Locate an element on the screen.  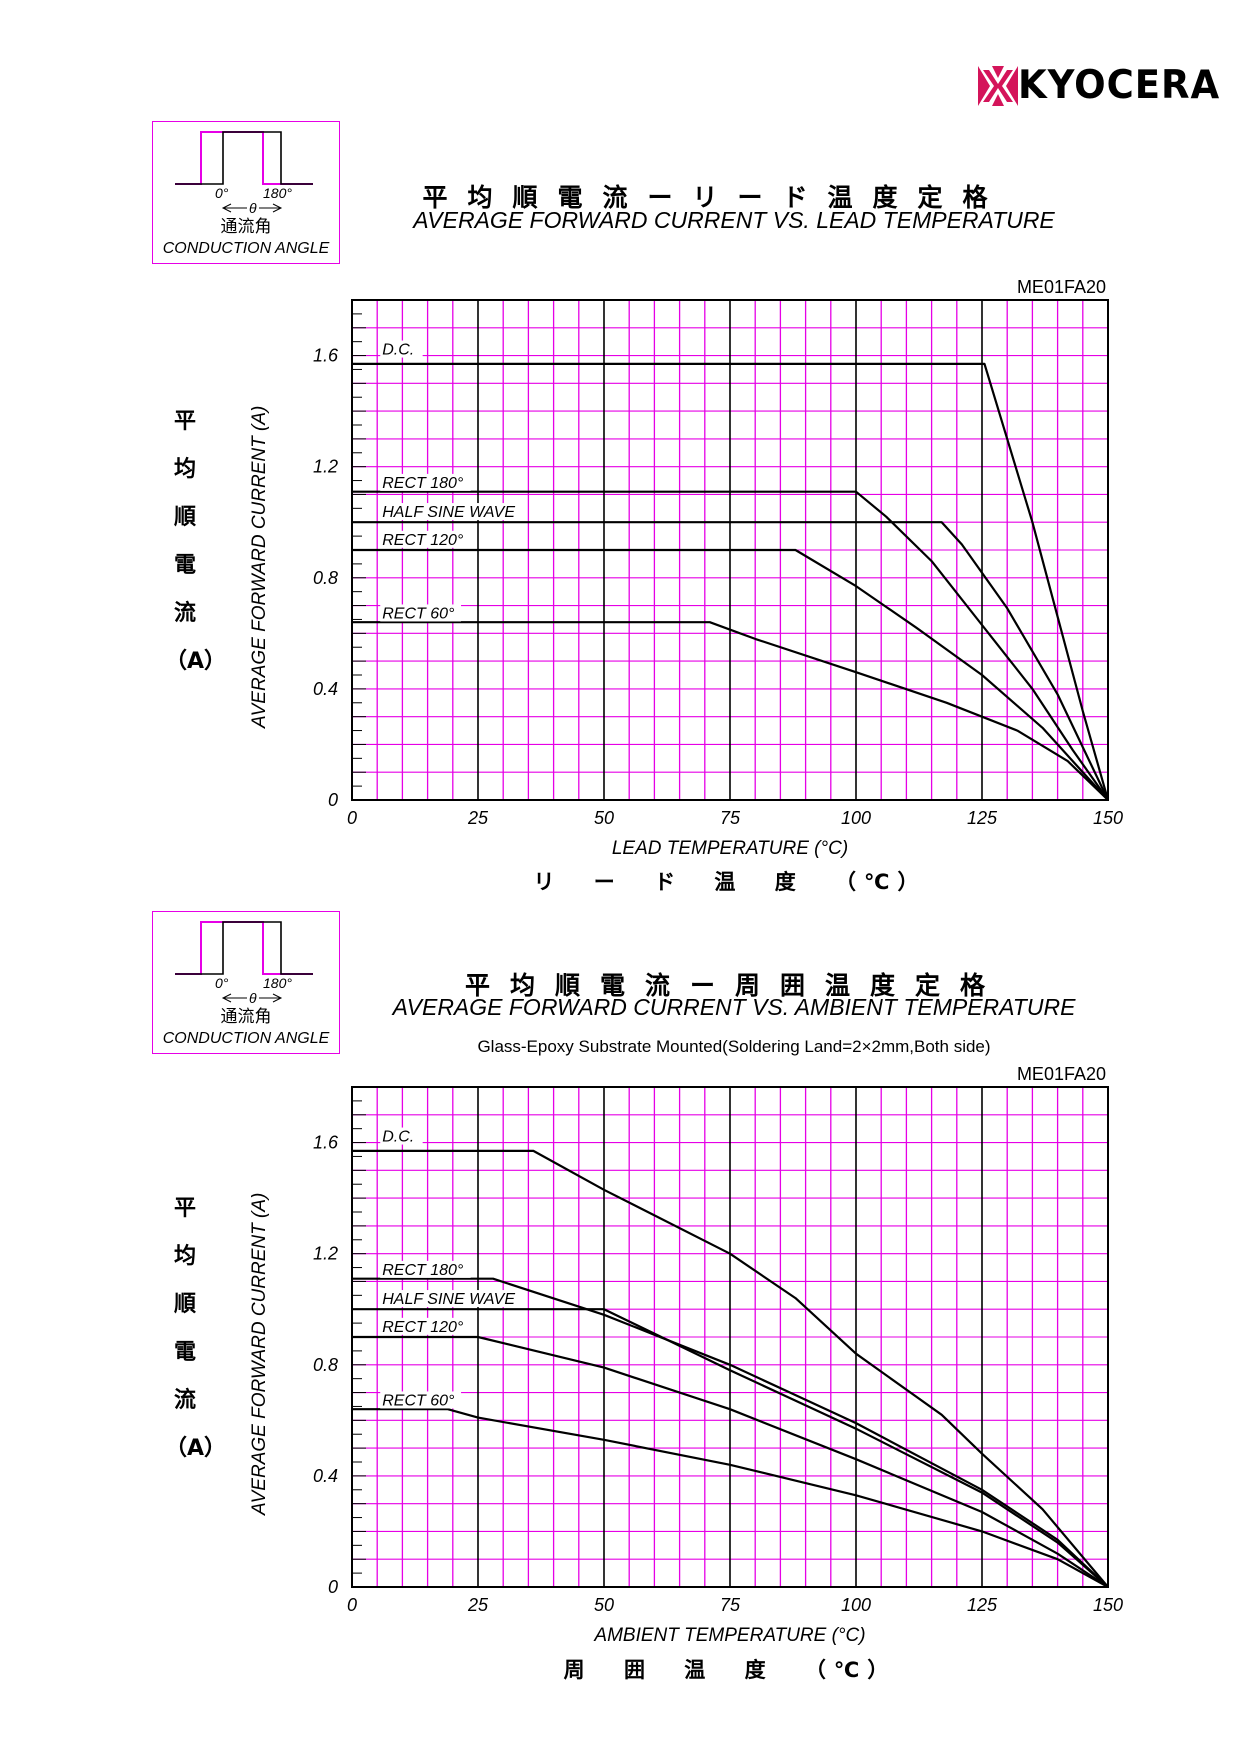
kyocera-logo-icon is located at coordinates (998, 86).